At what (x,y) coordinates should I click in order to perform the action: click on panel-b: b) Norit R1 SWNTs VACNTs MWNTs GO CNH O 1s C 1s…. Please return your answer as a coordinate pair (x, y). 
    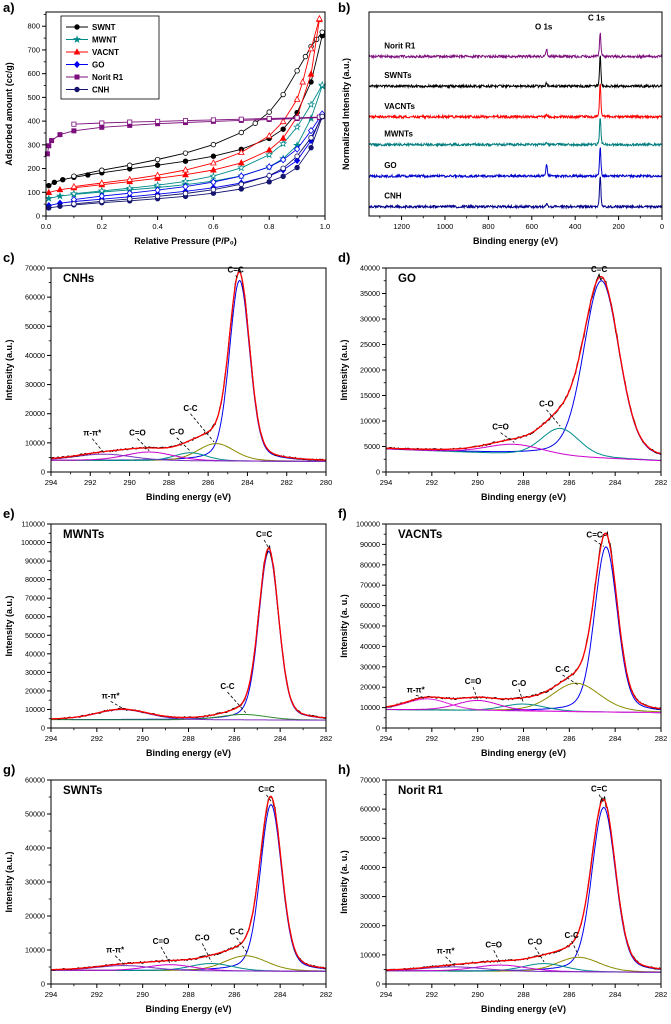
    Looking at the image, I should click on (503, 124).